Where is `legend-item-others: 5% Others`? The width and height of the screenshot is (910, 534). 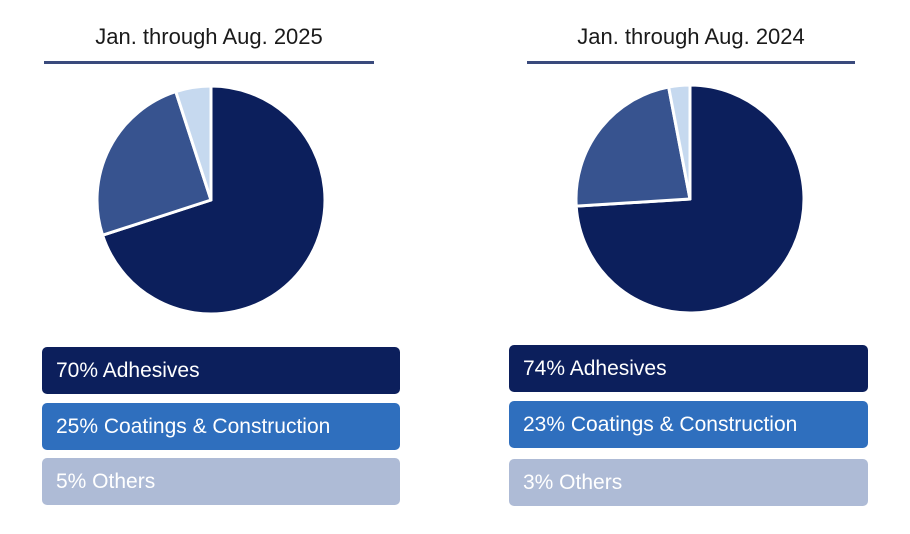
legend-item-others: 5% Others is located at coordinates (221, 481).